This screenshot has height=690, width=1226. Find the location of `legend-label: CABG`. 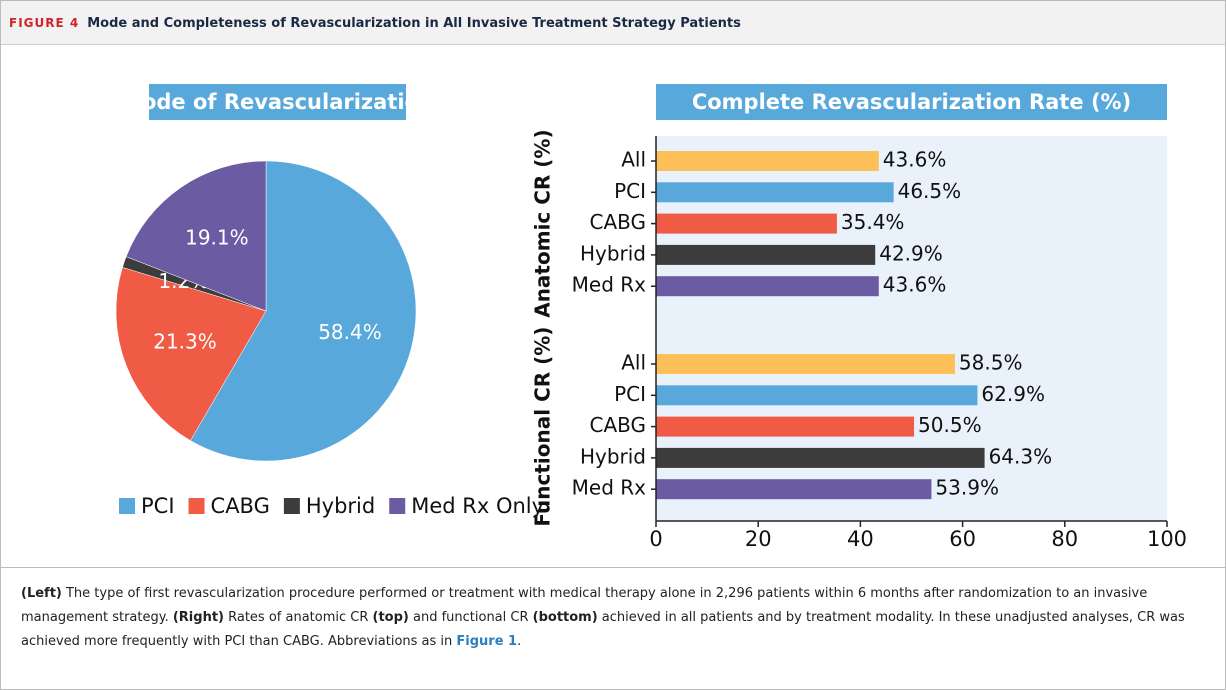

legend-label: CABG is located at coordinates (240, 506).